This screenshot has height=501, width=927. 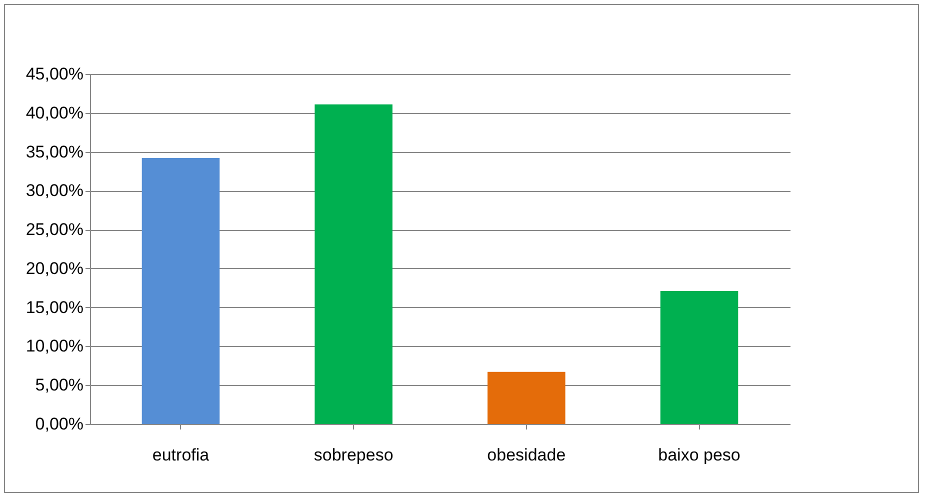 What do you see at coordinates (55, 74) in the screenshot?
I see `y-tick-label: 45,00%` at bounding box center [55, 74].